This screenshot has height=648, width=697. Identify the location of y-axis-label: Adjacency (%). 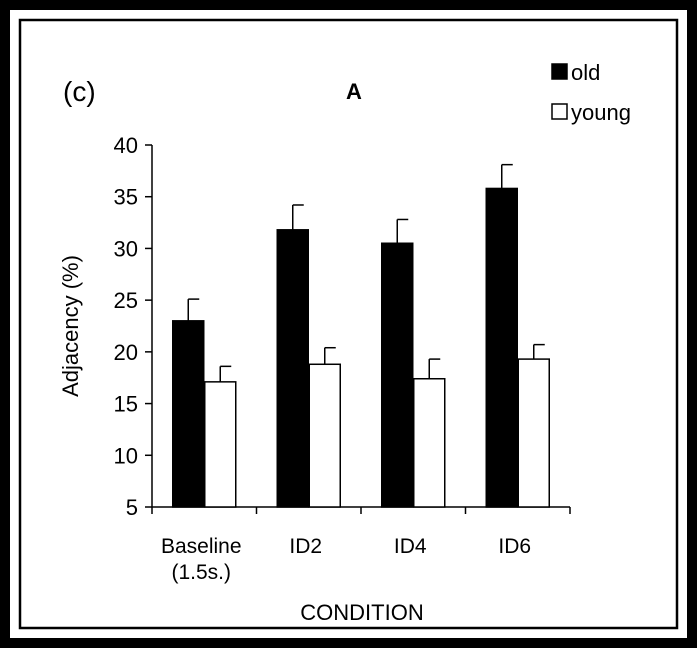
(70, 326).